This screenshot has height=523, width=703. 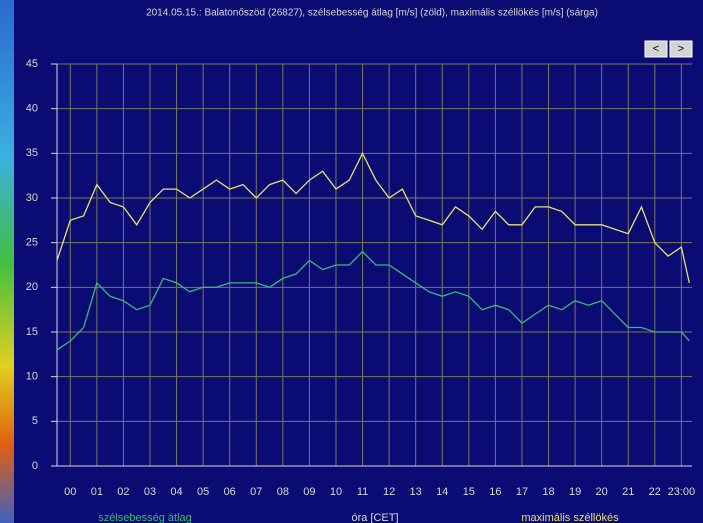 I want to click on next-button, so click(x=681, y=49).